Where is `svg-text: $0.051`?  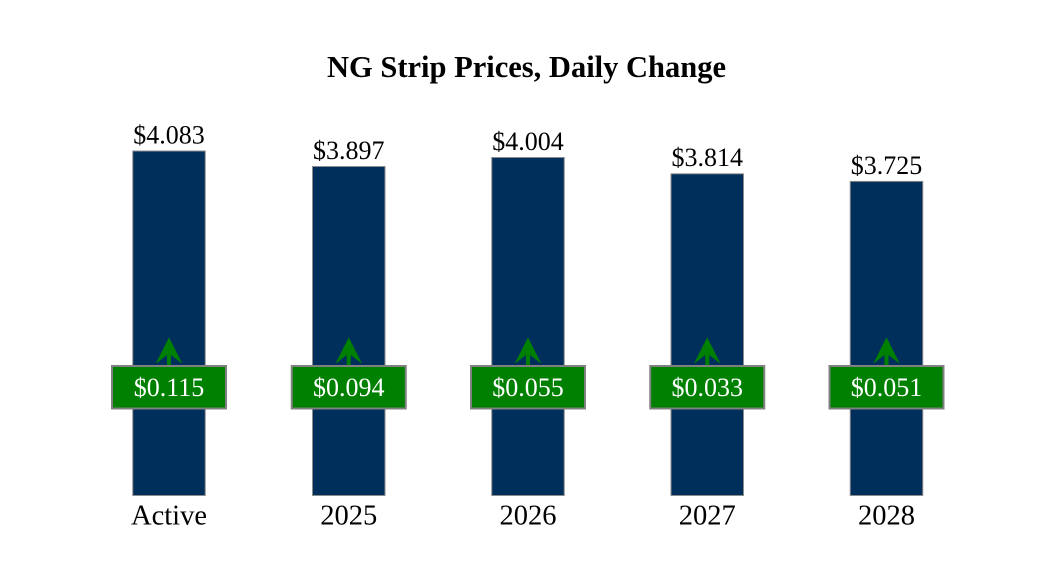 svg-text: $0.051 is located at coordinates (887, 387).